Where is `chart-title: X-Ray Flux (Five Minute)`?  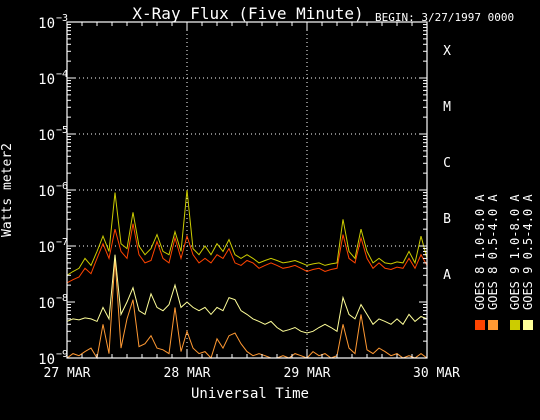 chart-title: X-Ray Flux (Five Minute) is located at coordinates (247, 13).